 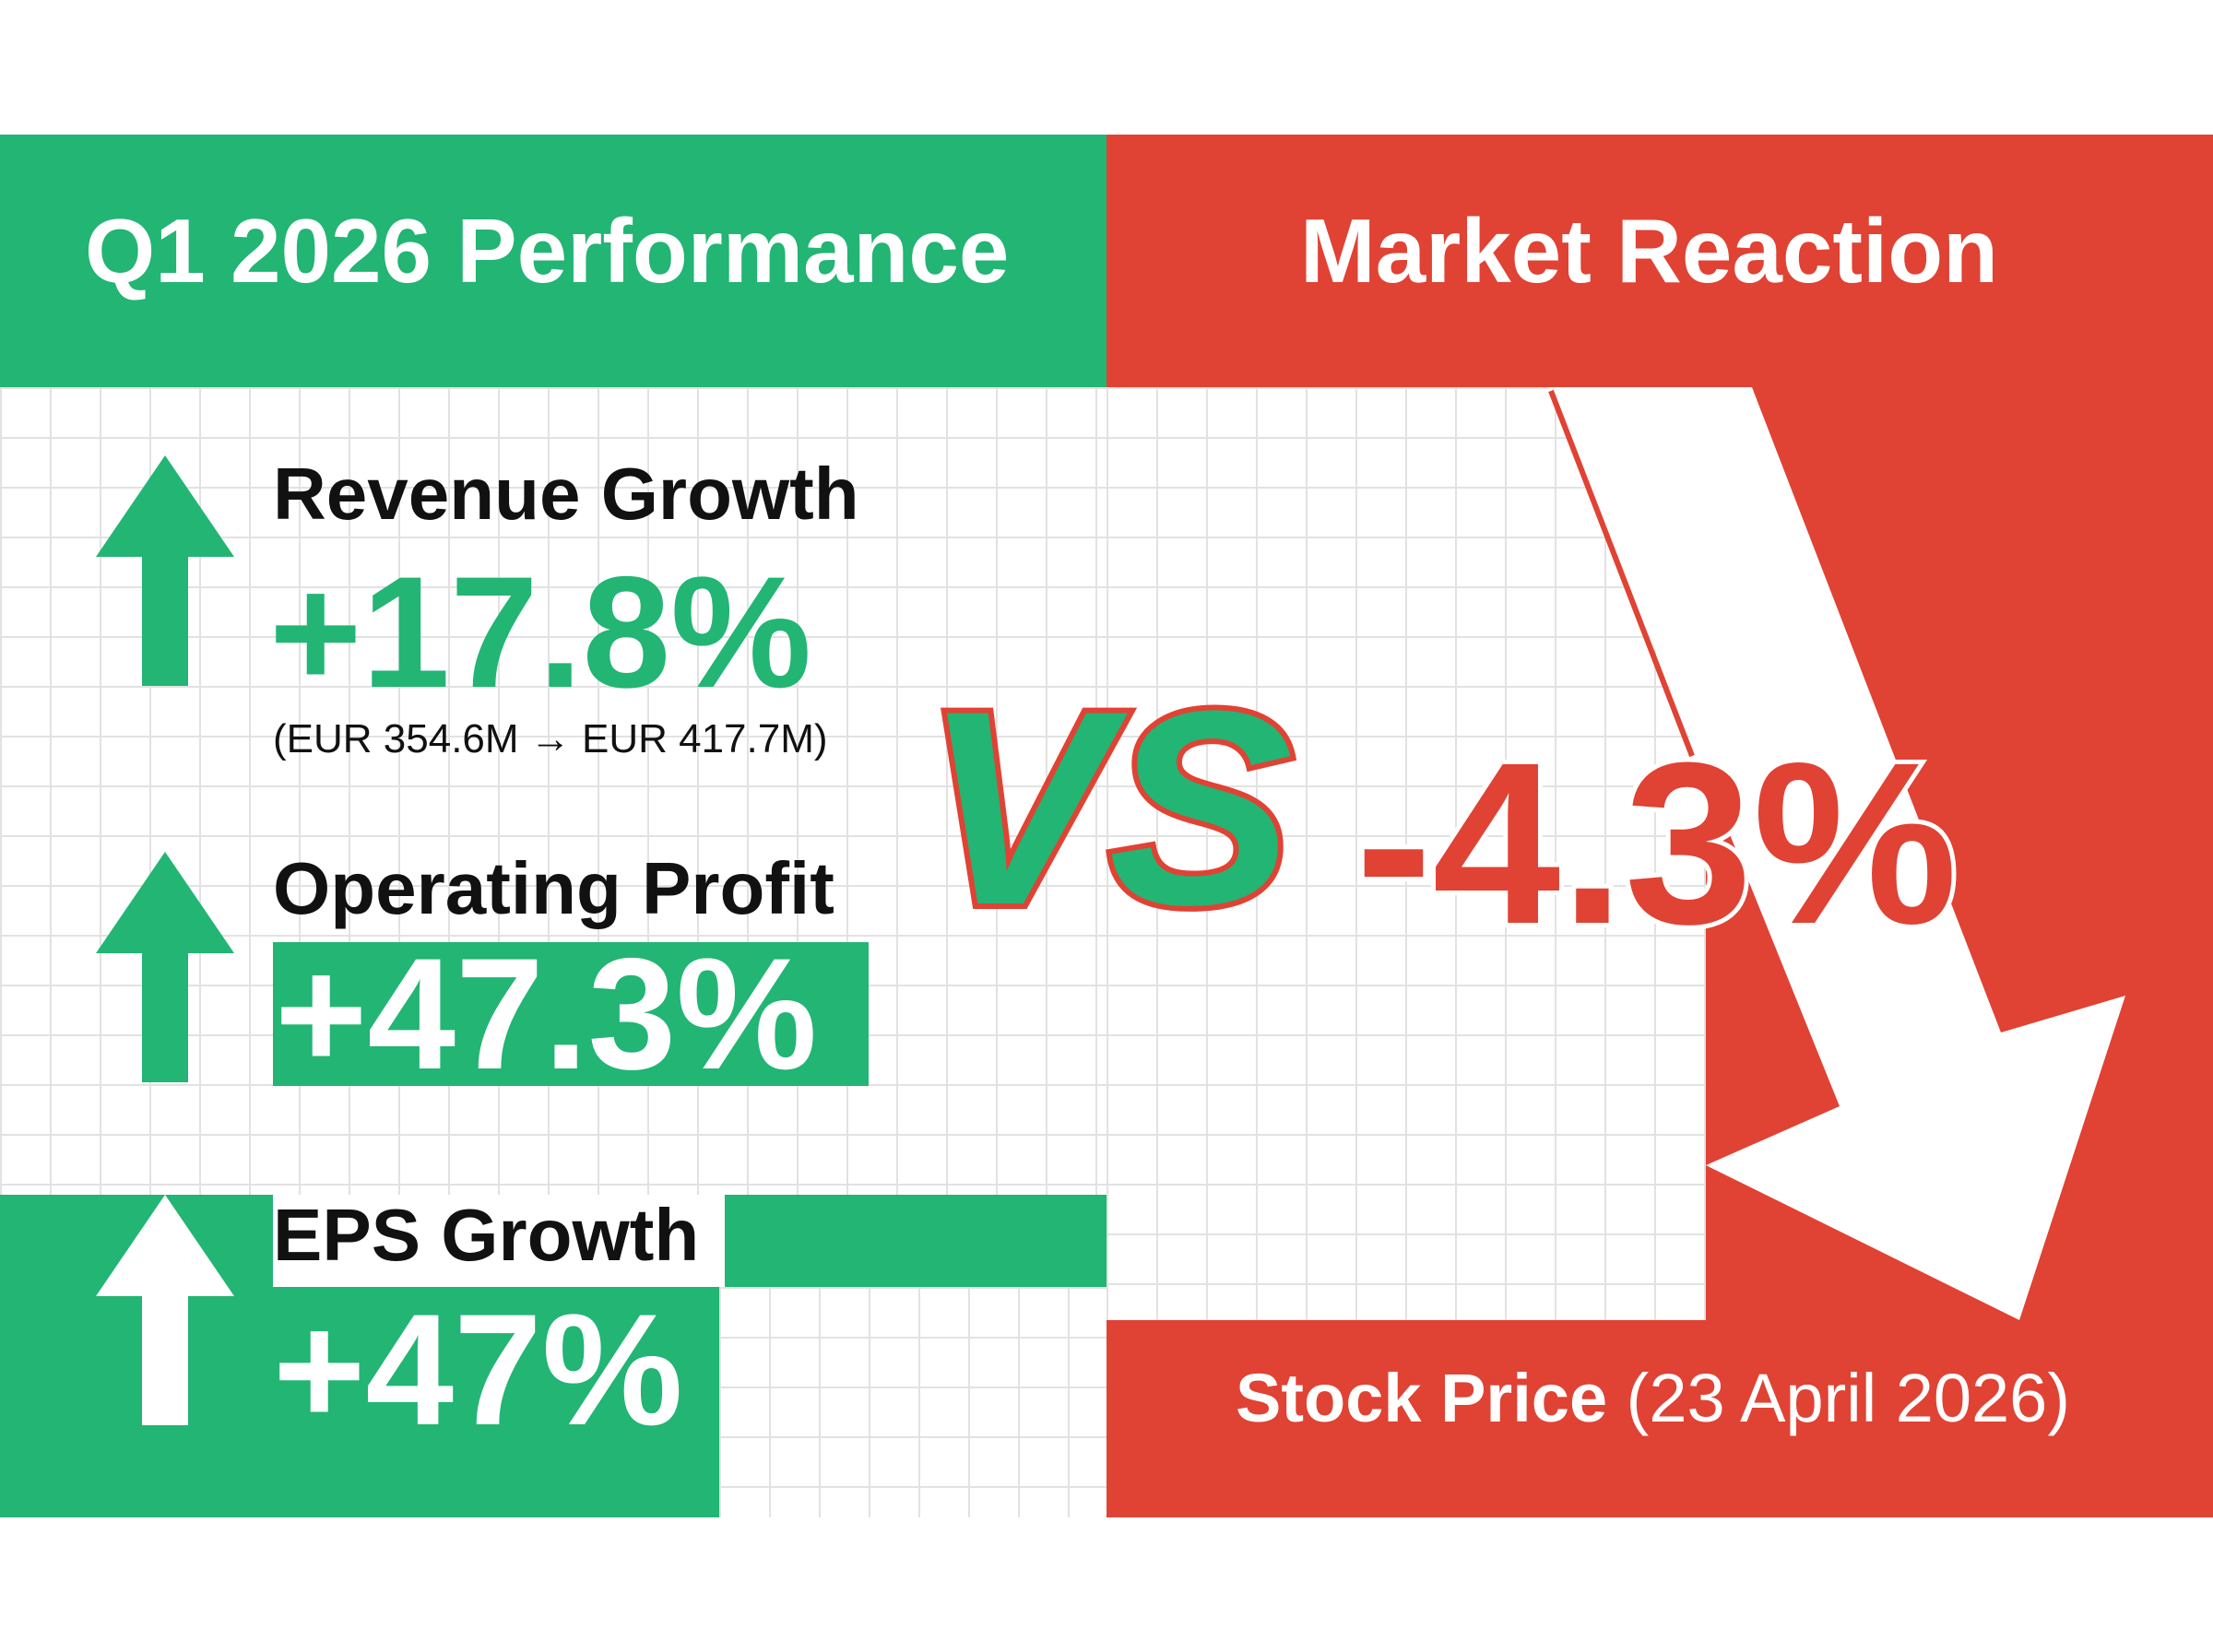 I want to click on stock-price-date: (23 April 2026), so click(x=1848, y=1398).